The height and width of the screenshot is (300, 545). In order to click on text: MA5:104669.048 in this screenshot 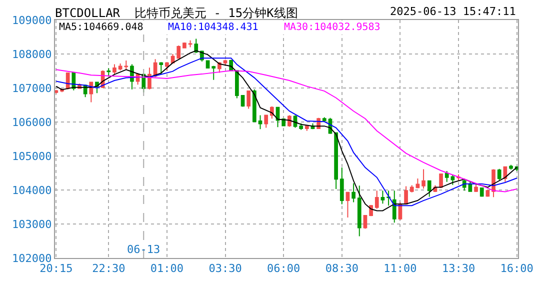, I will do `click(101, 27)`.